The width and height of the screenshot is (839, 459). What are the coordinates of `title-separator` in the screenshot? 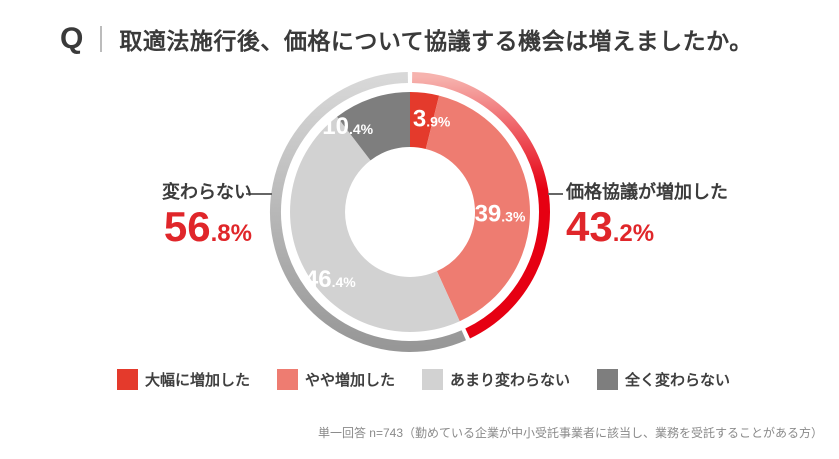 It's located at (101, 39).